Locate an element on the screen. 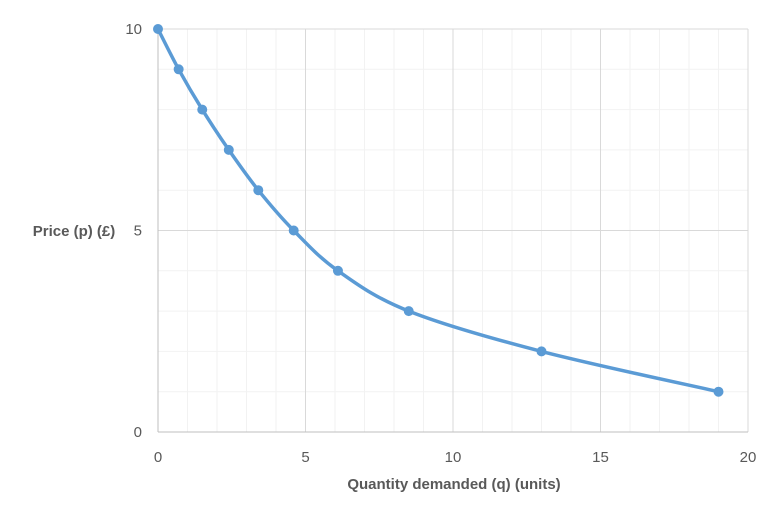 Image resolution: width=780 pixels, height=511 pixels. y-tick-label: 10 is located at coordinates (133, 29).